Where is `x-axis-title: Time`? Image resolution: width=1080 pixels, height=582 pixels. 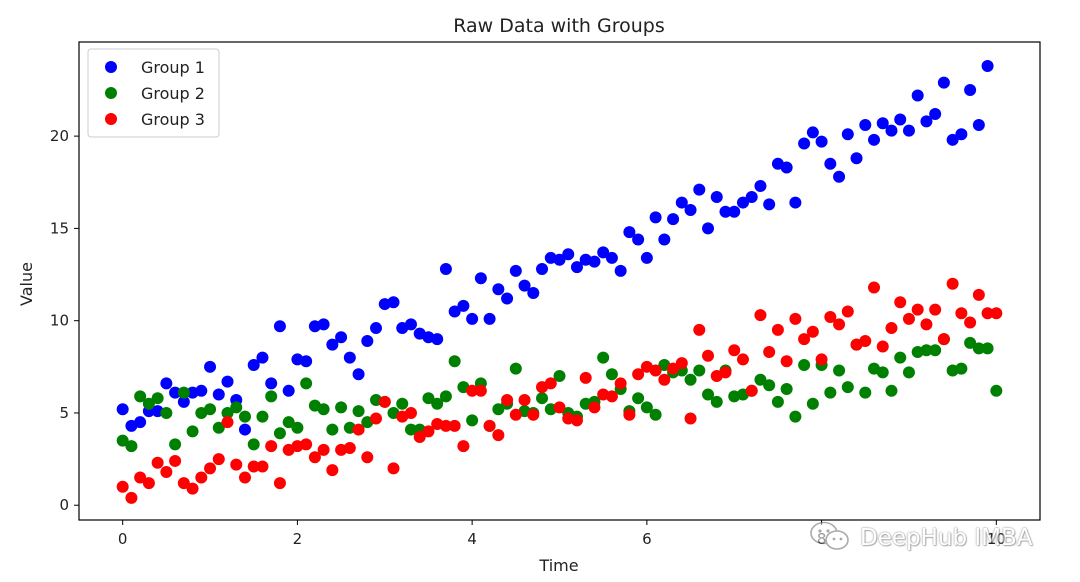 x-axis-title: Time is located at coordinates (558, 565).